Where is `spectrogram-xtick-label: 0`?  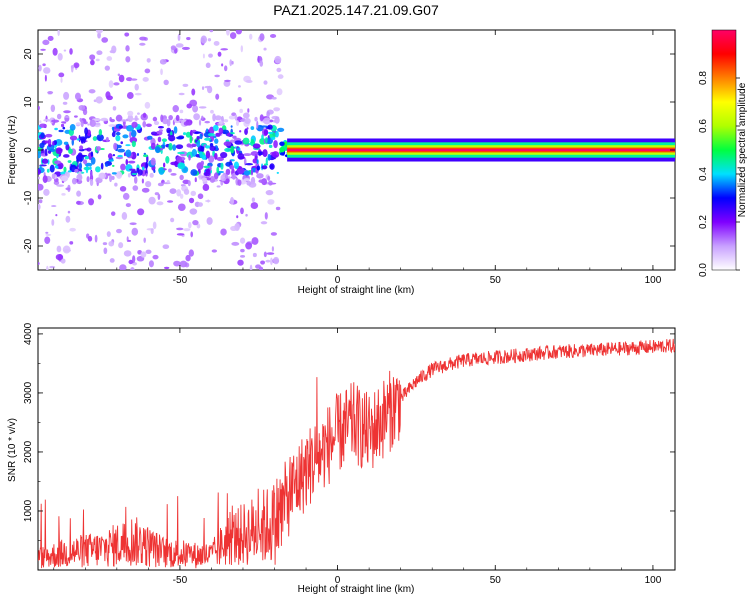 spectrogram-xtick-label: 0 is located at coordinates (338, 280).